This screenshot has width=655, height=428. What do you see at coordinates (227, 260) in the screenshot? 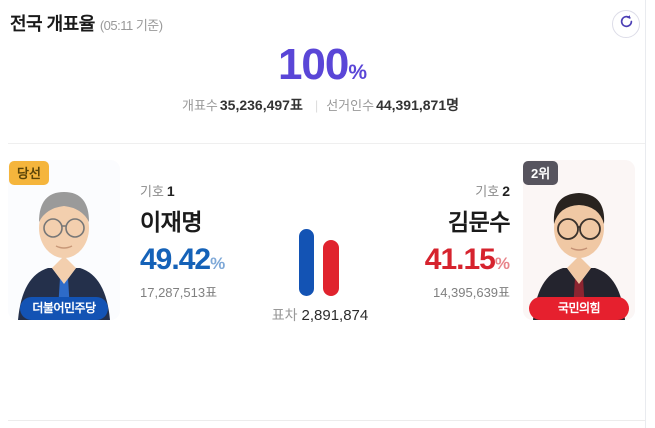
I see `candidate1-percent: 49.42%` at bounding box center [227, 260].